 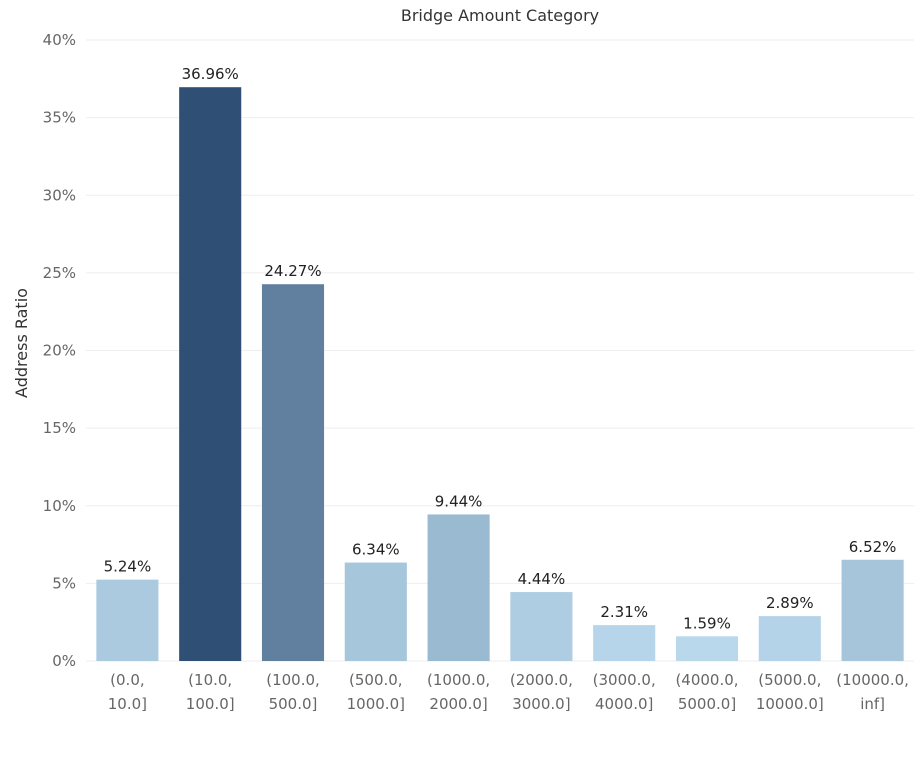 What do you see at coordinates (59, 506) in the screenshot?
I see `y-tick-label: 10%` at bounding box center [59, 506].